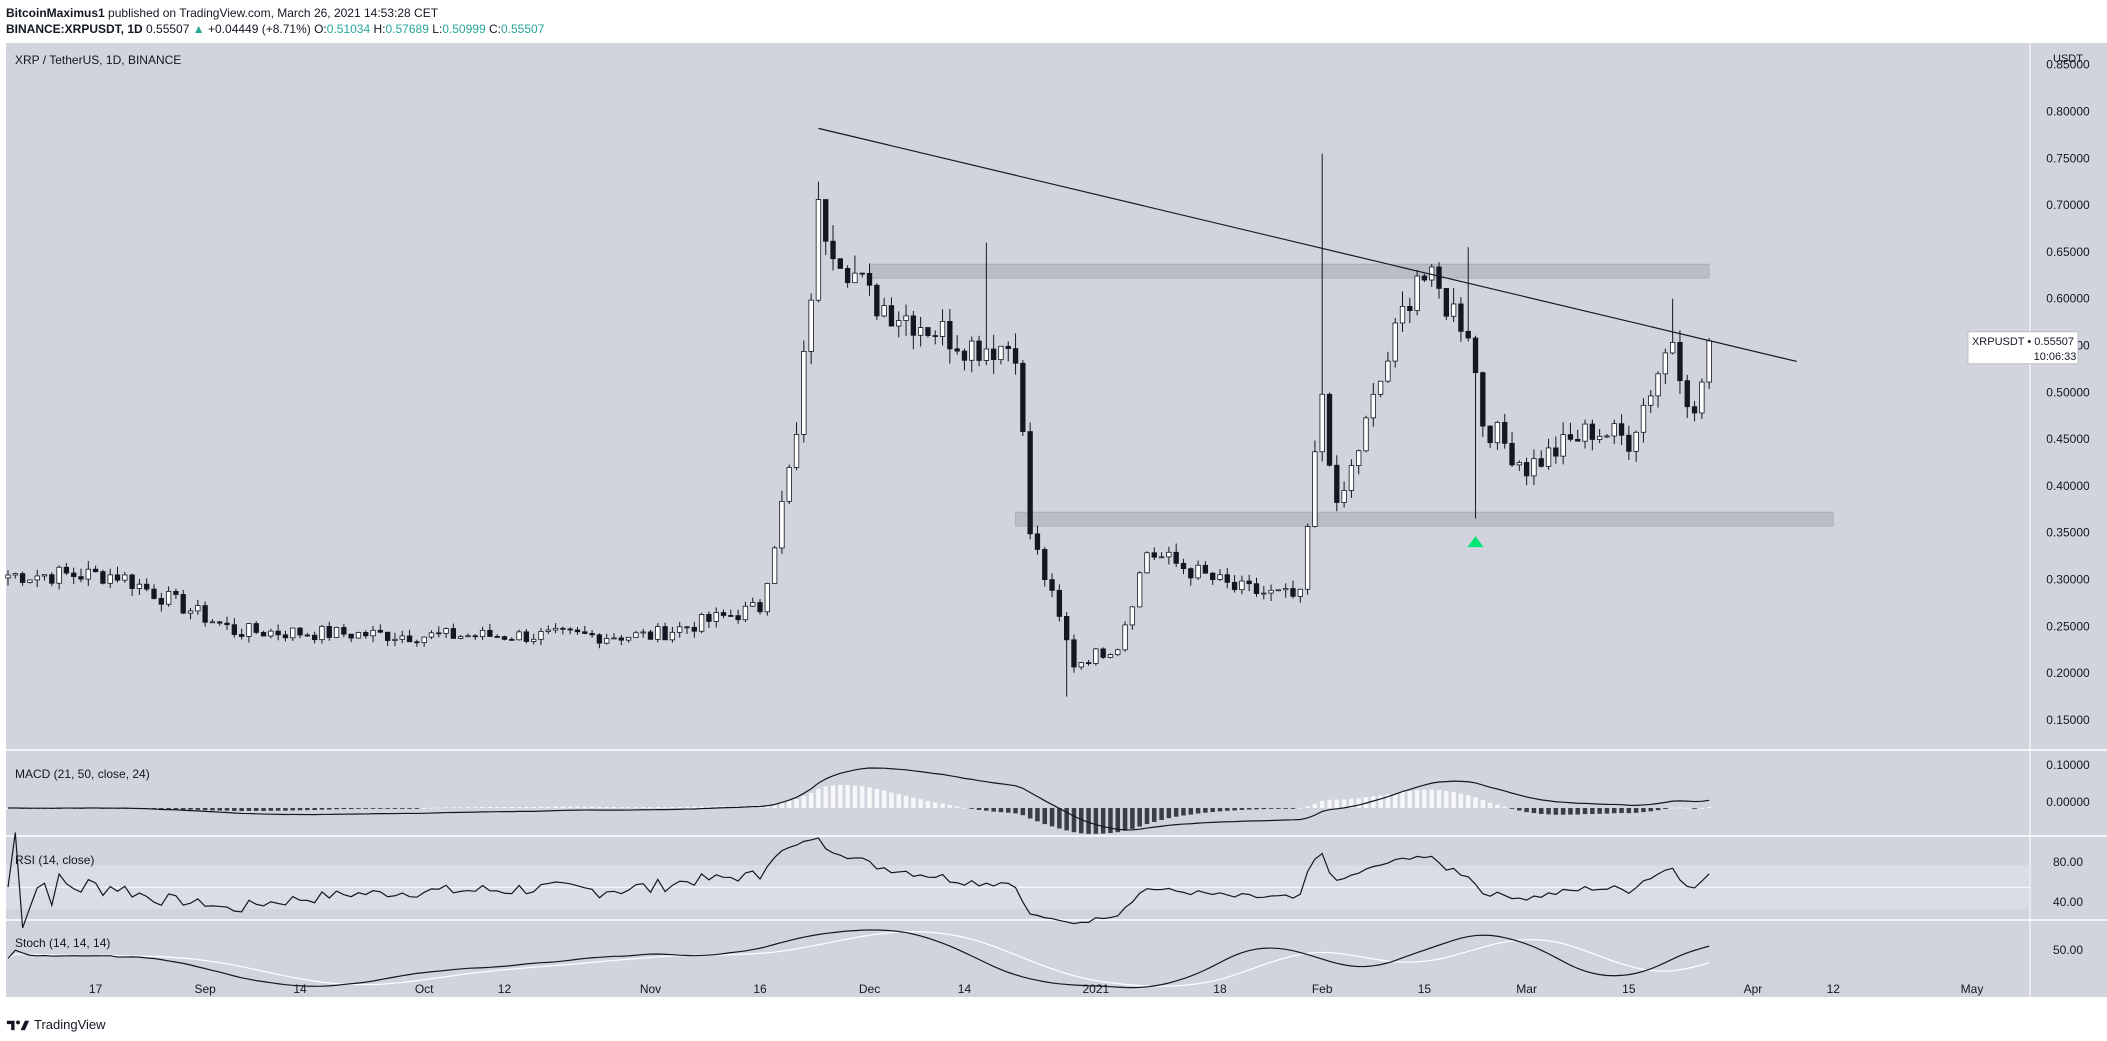 The image size is (2107, 1041). Describe the element at coordinates (2068, 392) in the screenshot. I see `y-tick-label: 0.50000` at that location.